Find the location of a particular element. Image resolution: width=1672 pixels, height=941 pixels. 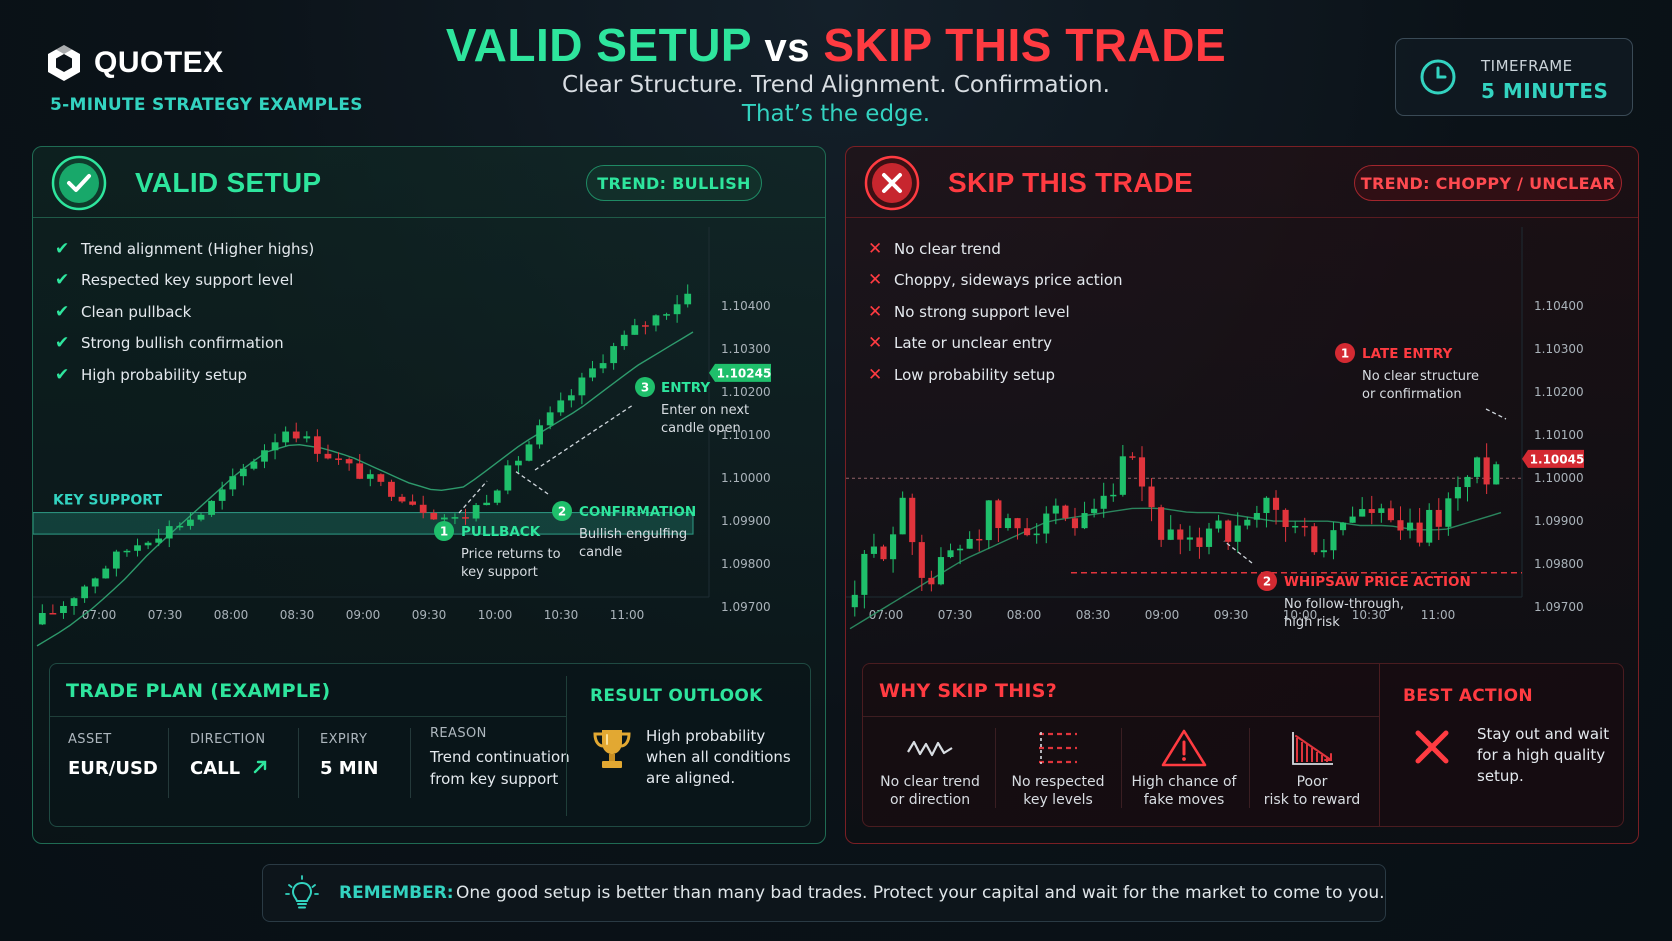

best-line3: setup. is located at coordinates (1500, 776).